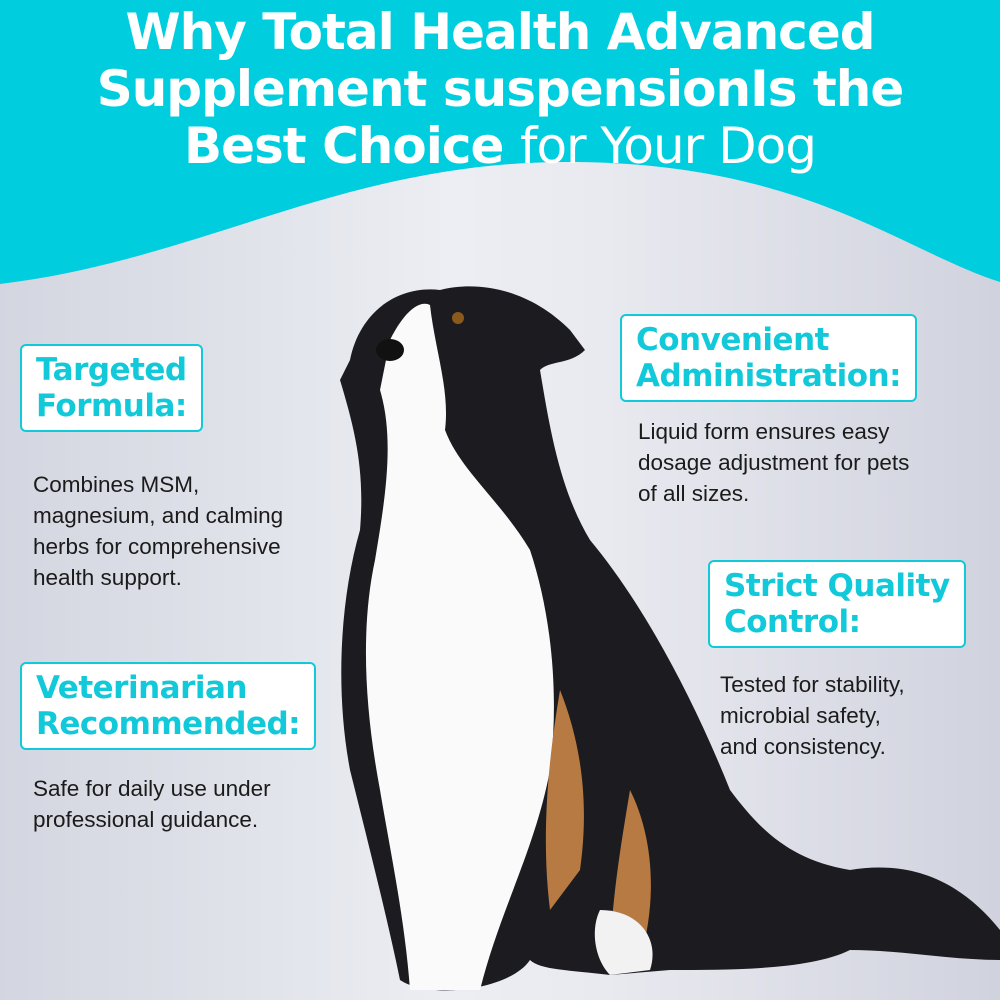 Image resolution: width=1000 pixels, height=1000 pixels. I want to click on heading-line: Targeted, so click(111, 370).